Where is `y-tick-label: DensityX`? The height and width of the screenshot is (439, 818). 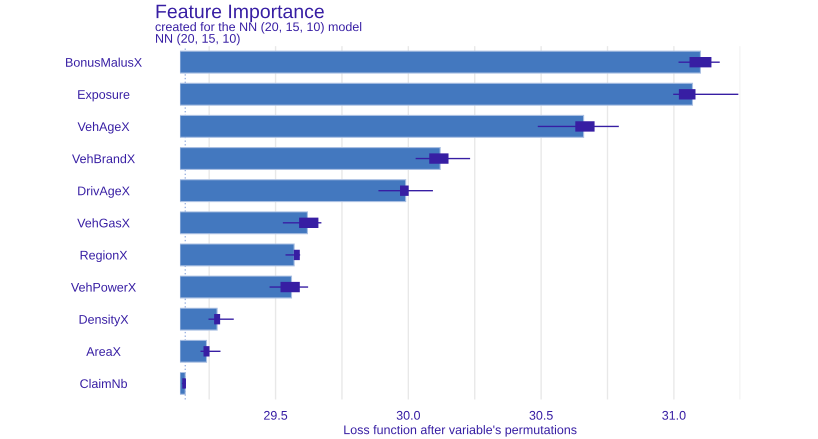
y-tick-label: DensityX is located at coordinates (104, 320).